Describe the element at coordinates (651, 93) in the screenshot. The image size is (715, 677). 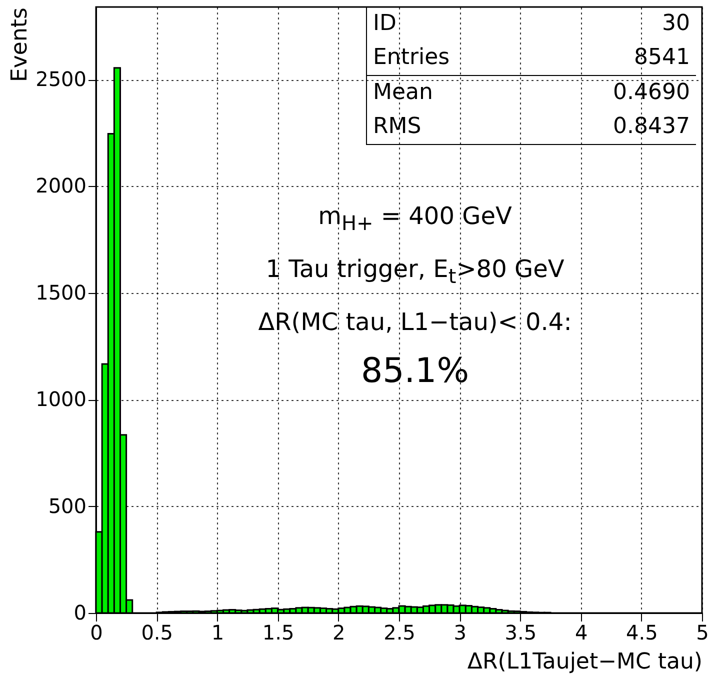
I see `annotation: 0.4690` at that location.